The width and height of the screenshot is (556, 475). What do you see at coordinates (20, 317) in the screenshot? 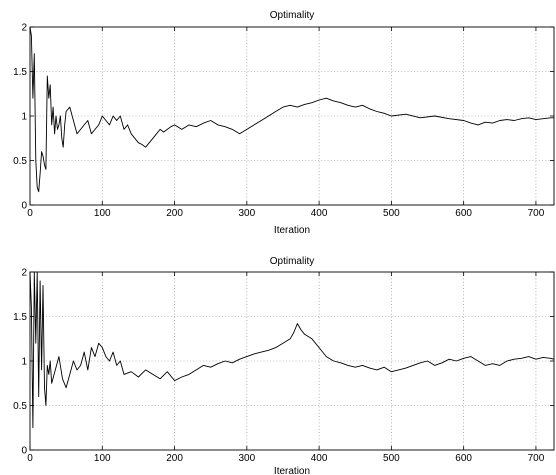
I see `chart-2-ytick-label: 1.5` at bounding box center [20, 317].